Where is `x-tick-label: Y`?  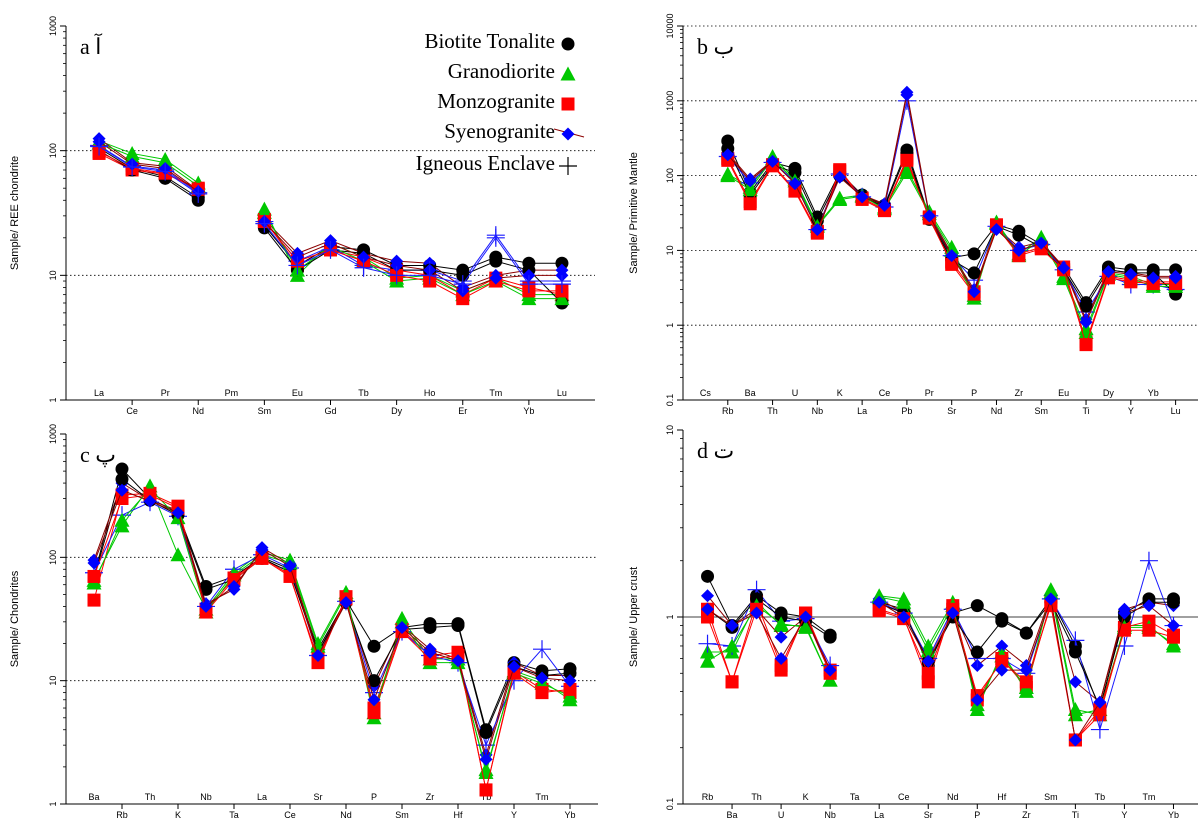 x-tick-label: Y is located at coordinates (1131, 411).